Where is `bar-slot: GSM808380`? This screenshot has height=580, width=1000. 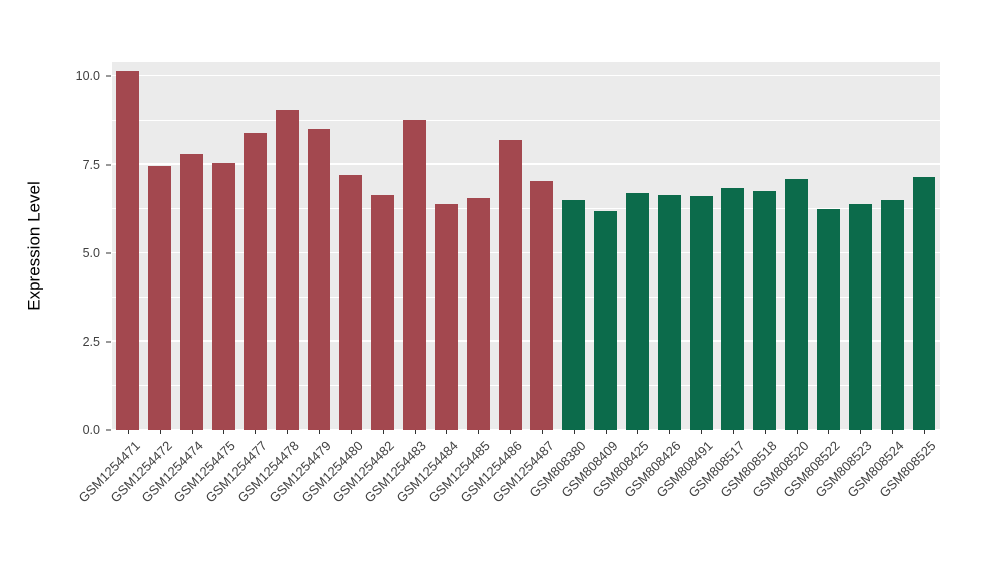
bar-slot: GSM808380 is located at coordinates (558, 281).